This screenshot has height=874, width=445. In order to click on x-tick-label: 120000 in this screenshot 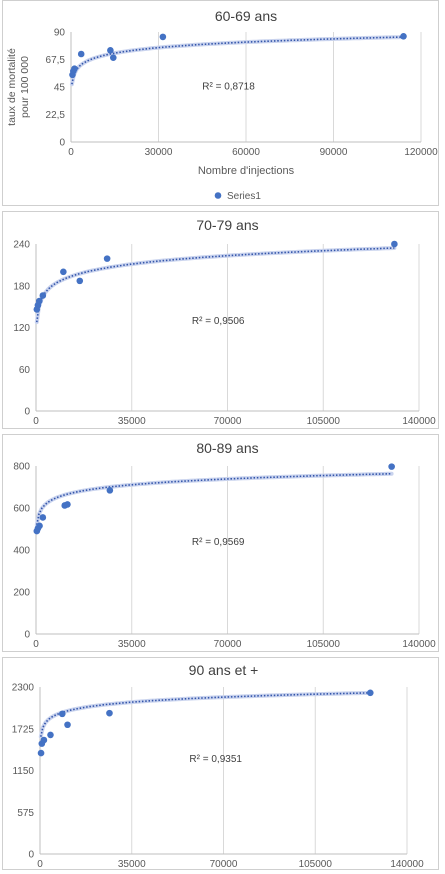, I will do `click(421, 152)`.